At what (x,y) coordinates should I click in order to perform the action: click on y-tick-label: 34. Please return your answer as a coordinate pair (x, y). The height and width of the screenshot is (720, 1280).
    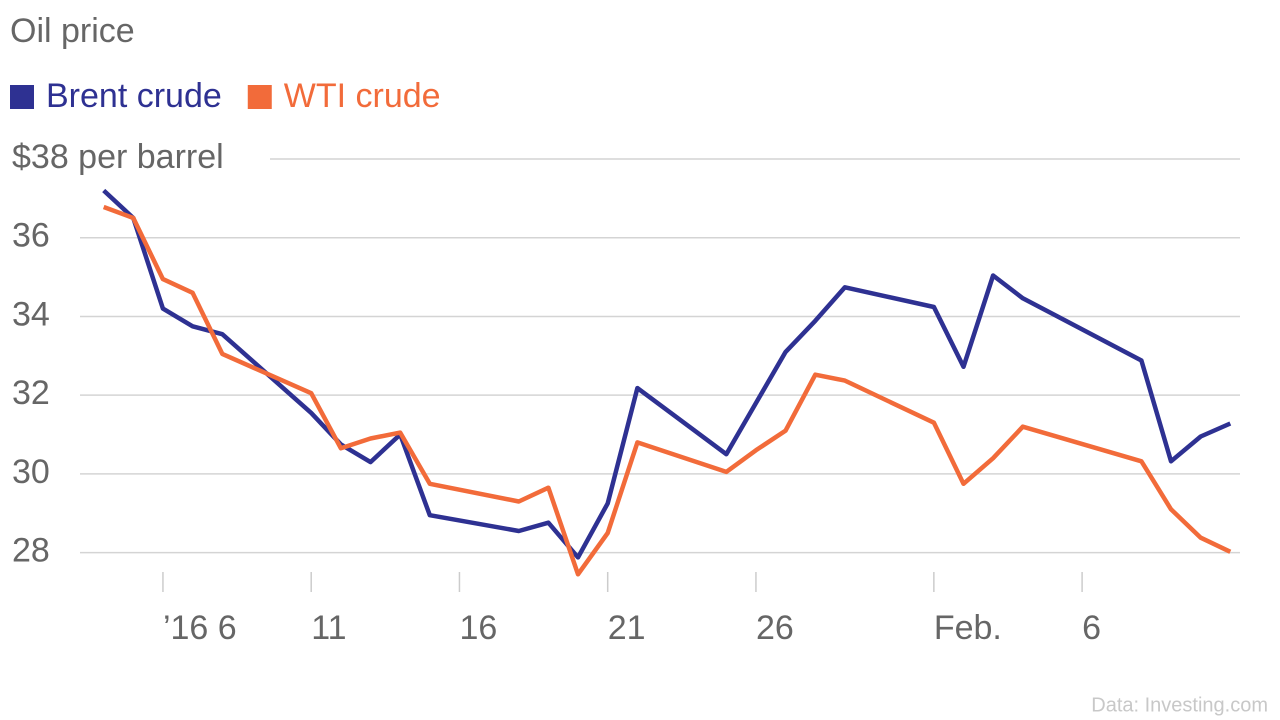
    Looking at the image, I should click on (31, 314).